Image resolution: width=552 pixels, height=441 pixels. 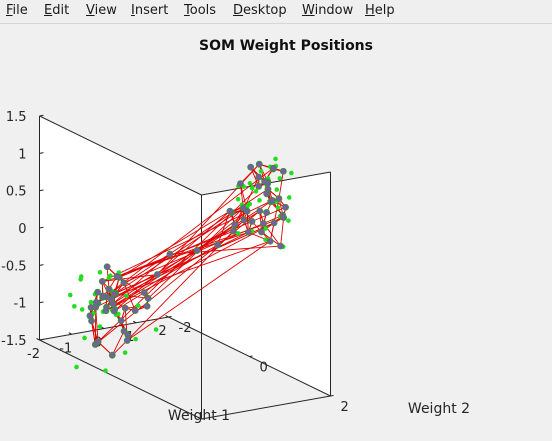 What do you see at coordinates (90, 10) in the screenshot?
I see `menu-mnemonic: V` at bounding box center [90, 10].